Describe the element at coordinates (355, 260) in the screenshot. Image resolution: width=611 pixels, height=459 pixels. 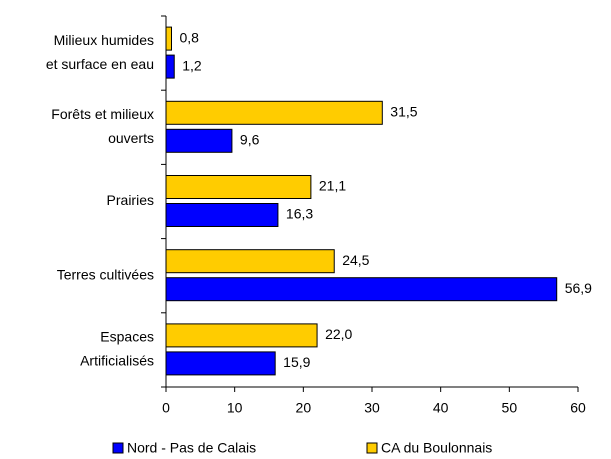
I see `value-label: 24,5` at that location.